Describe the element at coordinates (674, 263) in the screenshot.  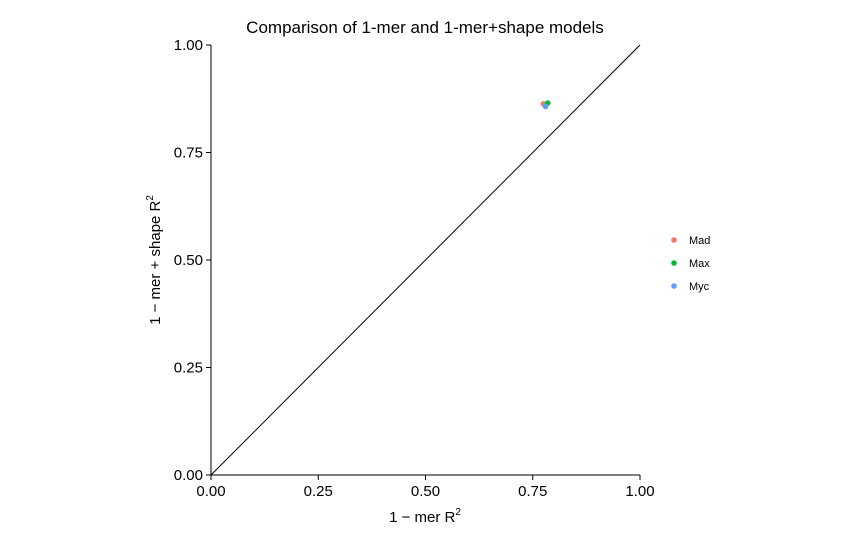
I see `legend-key-max` at that location.